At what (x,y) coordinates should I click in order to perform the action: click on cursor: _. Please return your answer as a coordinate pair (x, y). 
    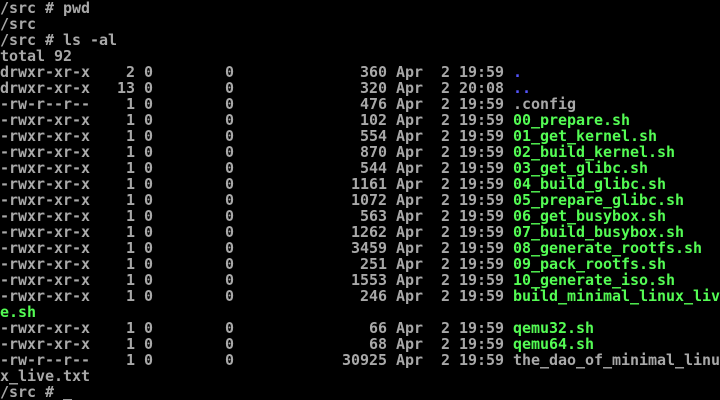
    Looking at the image, I should click on (67, 391).